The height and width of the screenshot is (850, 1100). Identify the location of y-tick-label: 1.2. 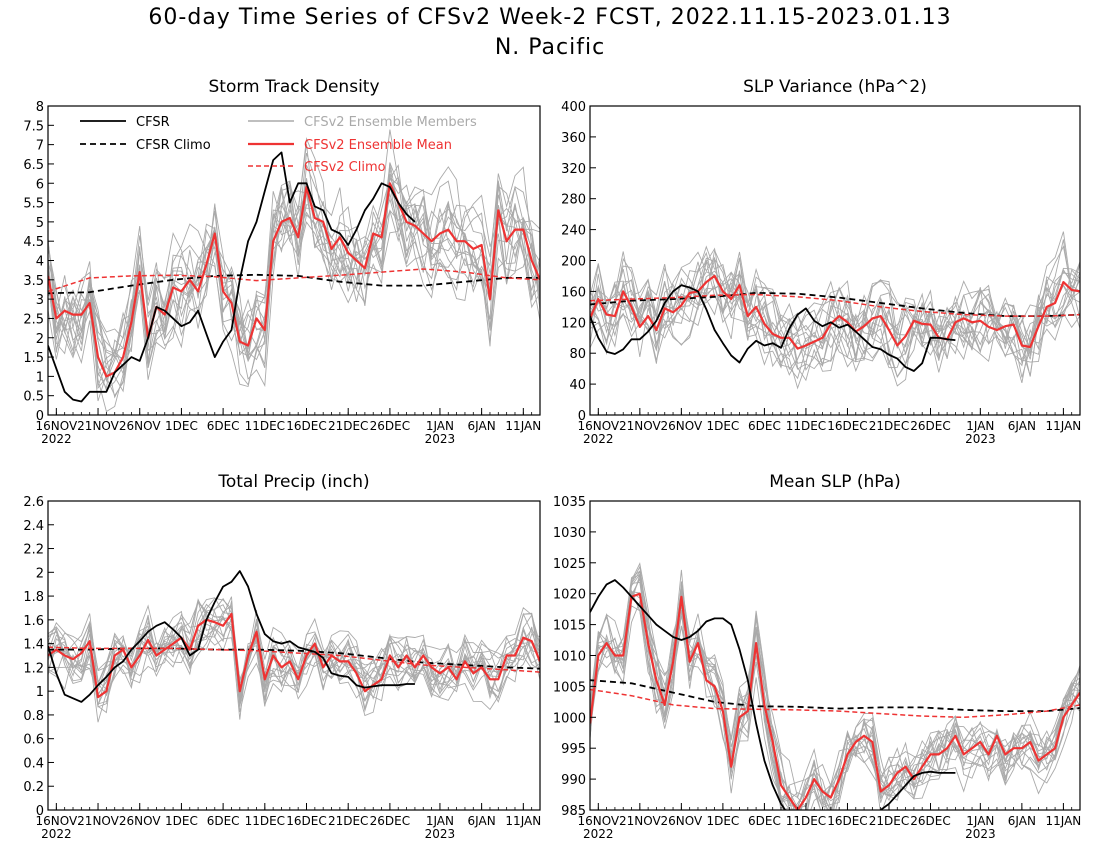
(33, 668).